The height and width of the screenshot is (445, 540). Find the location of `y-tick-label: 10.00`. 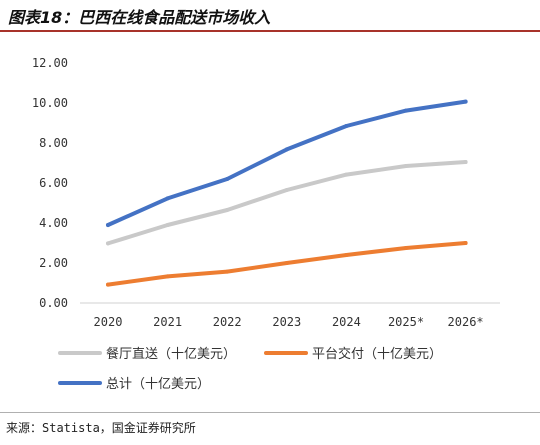

y-tick-label: 10.00 is located at coordinates (50, 103).